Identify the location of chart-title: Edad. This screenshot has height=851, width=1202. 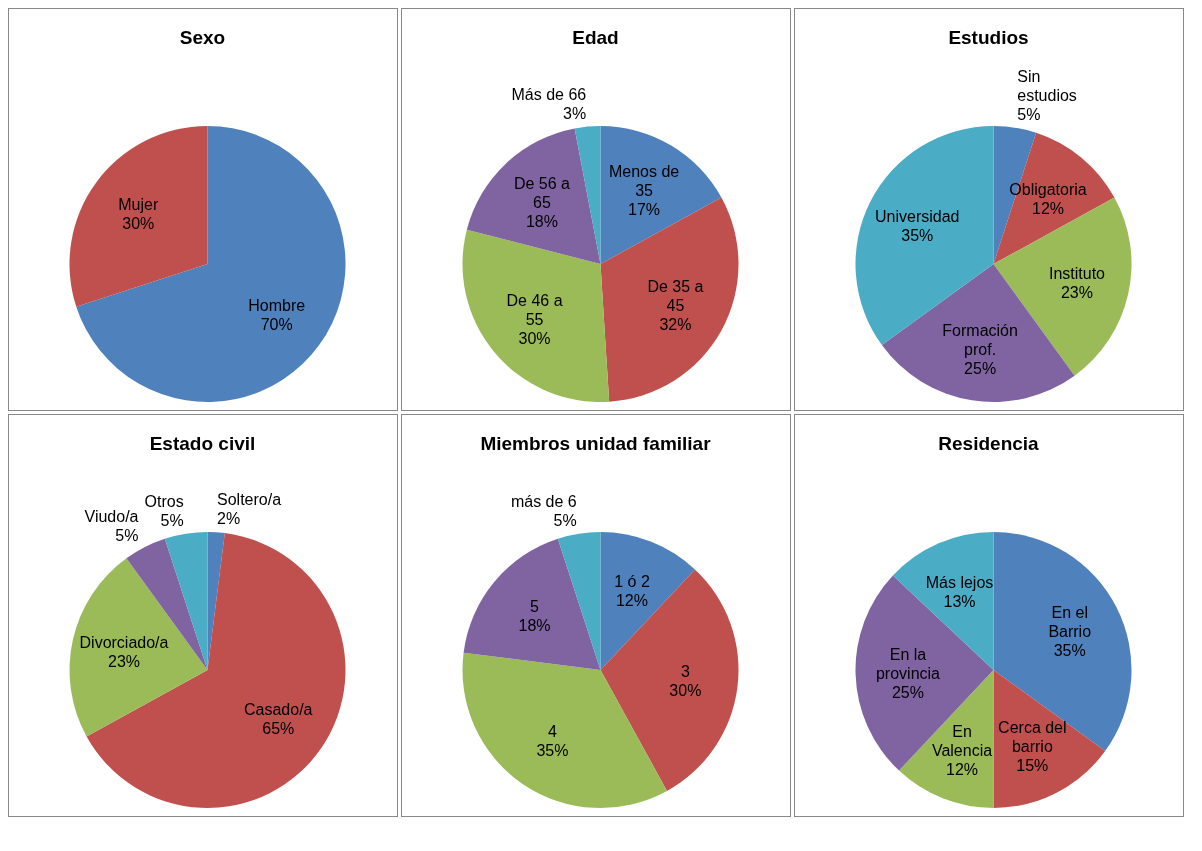
(595, 37).